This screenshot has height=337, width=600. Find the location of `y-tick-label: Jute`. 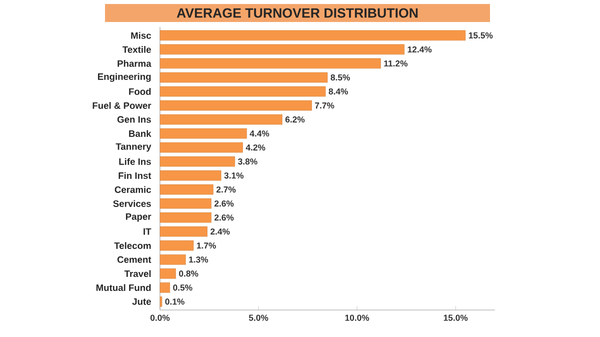

y-tick-label: Jute is located at coordinates (141, 301).